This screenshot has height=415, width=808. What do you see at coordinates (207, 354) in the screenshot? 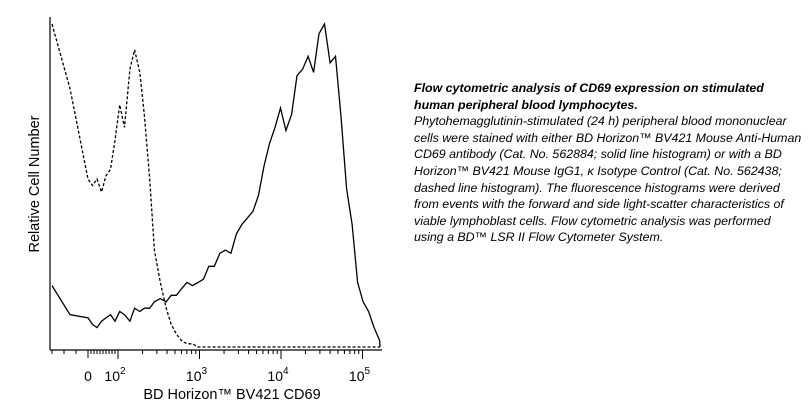
I see `x-axis-ticks` at bounding box center [207, 354].